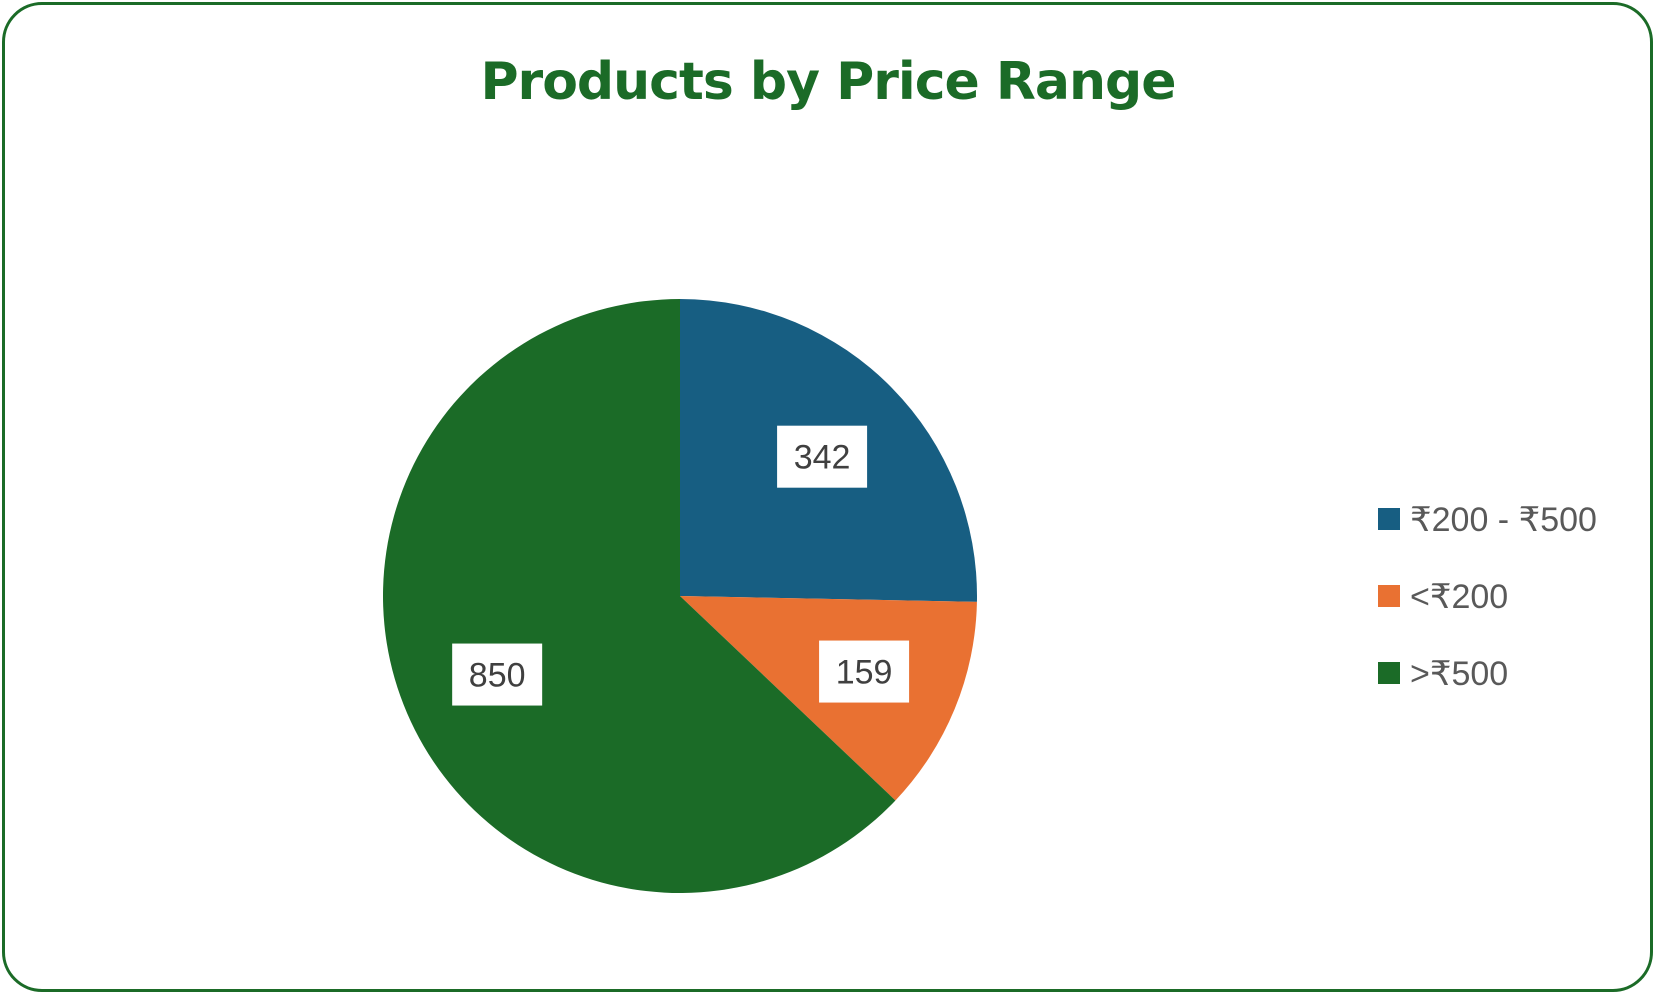  I want to click on legend-item-ltrs200: <₹200, so click(1443, 597).